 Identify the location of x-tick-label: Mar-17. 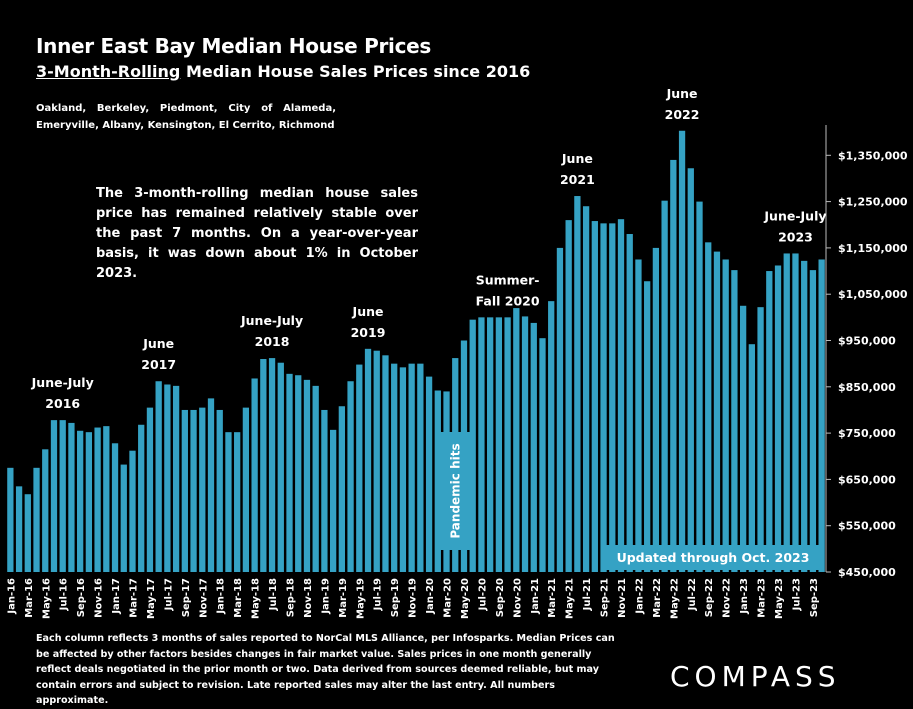
(133, 598).